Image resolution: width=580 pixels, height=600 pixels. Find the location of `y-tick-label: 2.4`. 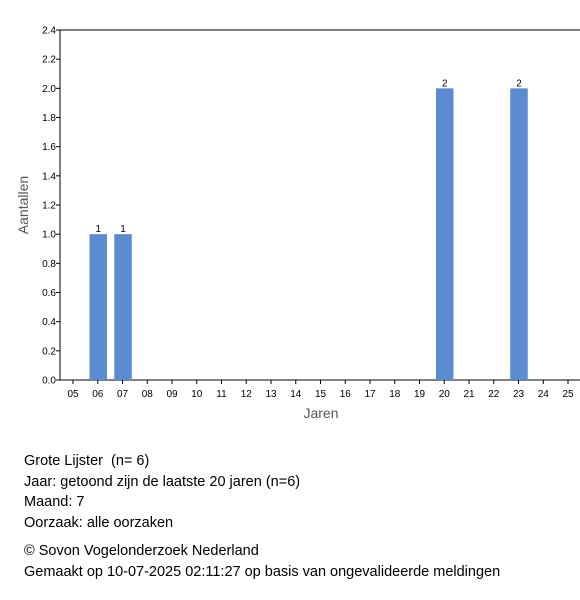

y-tick-label: 2.4 is located at coordinates (49, 31).